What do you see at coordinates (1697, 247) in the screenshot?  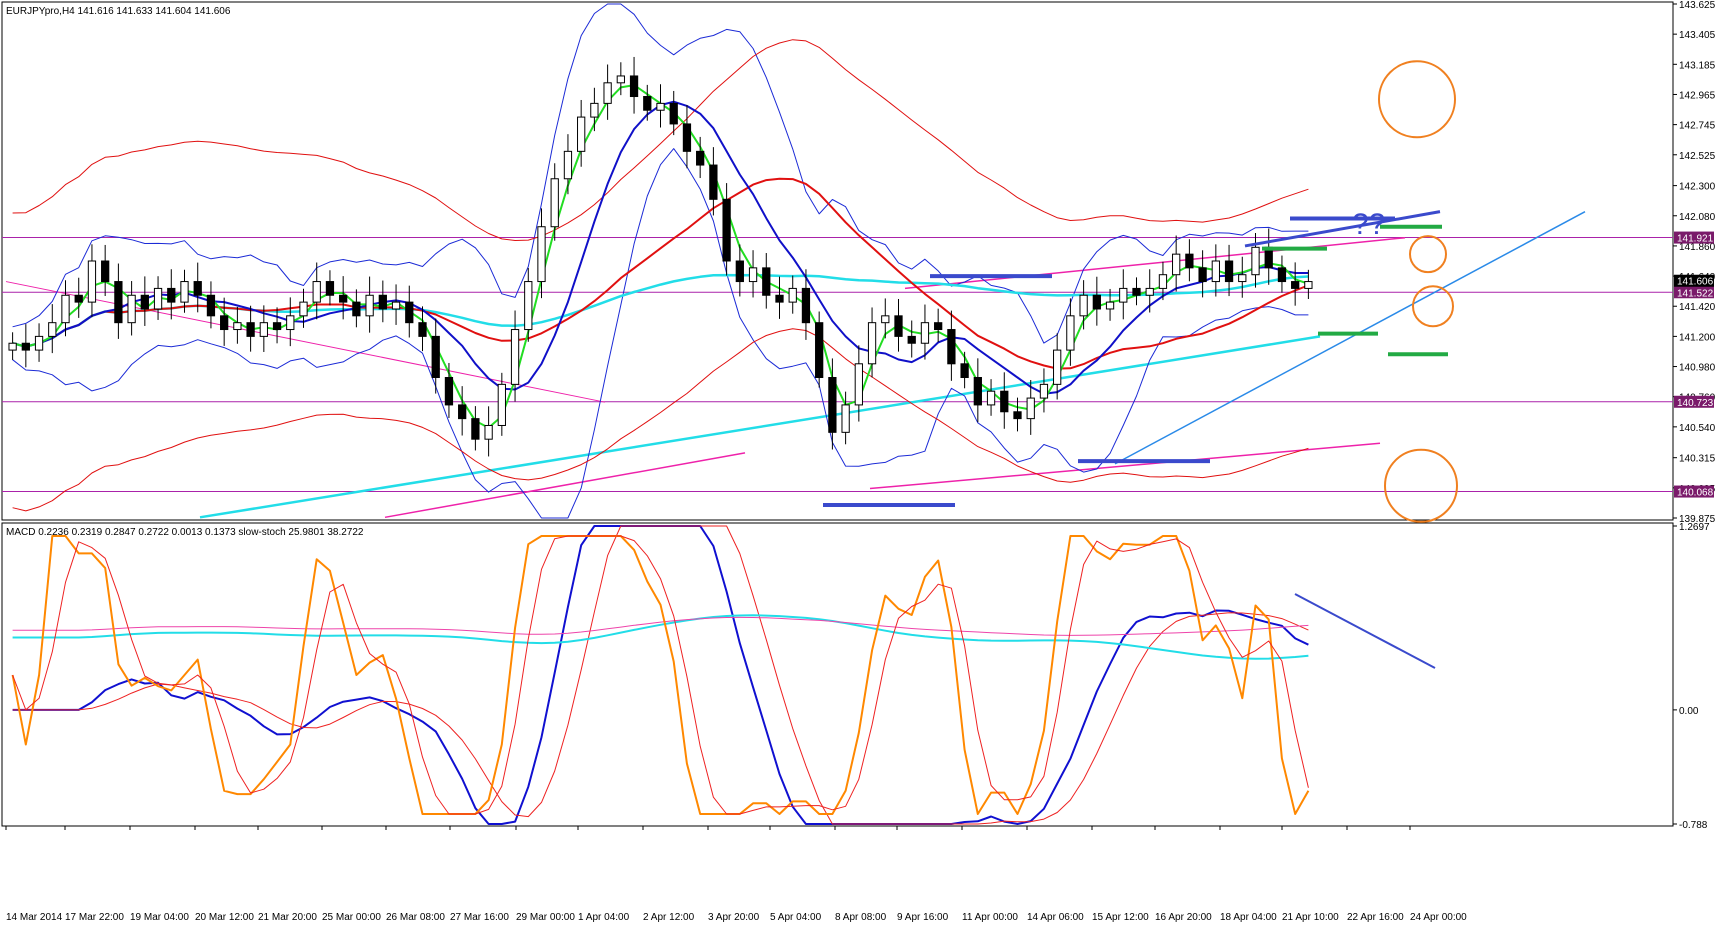 I see `price-tick-label: 141.860` at bounding box center [1697, 247].